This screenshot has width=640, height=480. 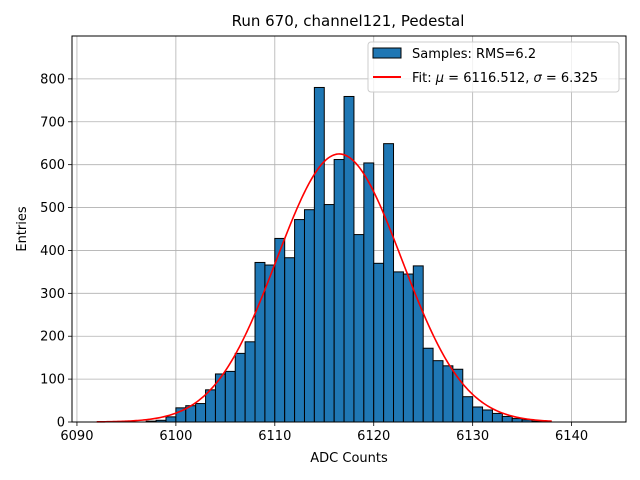 What do you see at coordinates (76, 436) in the screenshot?
I see `x-tick-label: 6090` at bounding box center [76, 436].